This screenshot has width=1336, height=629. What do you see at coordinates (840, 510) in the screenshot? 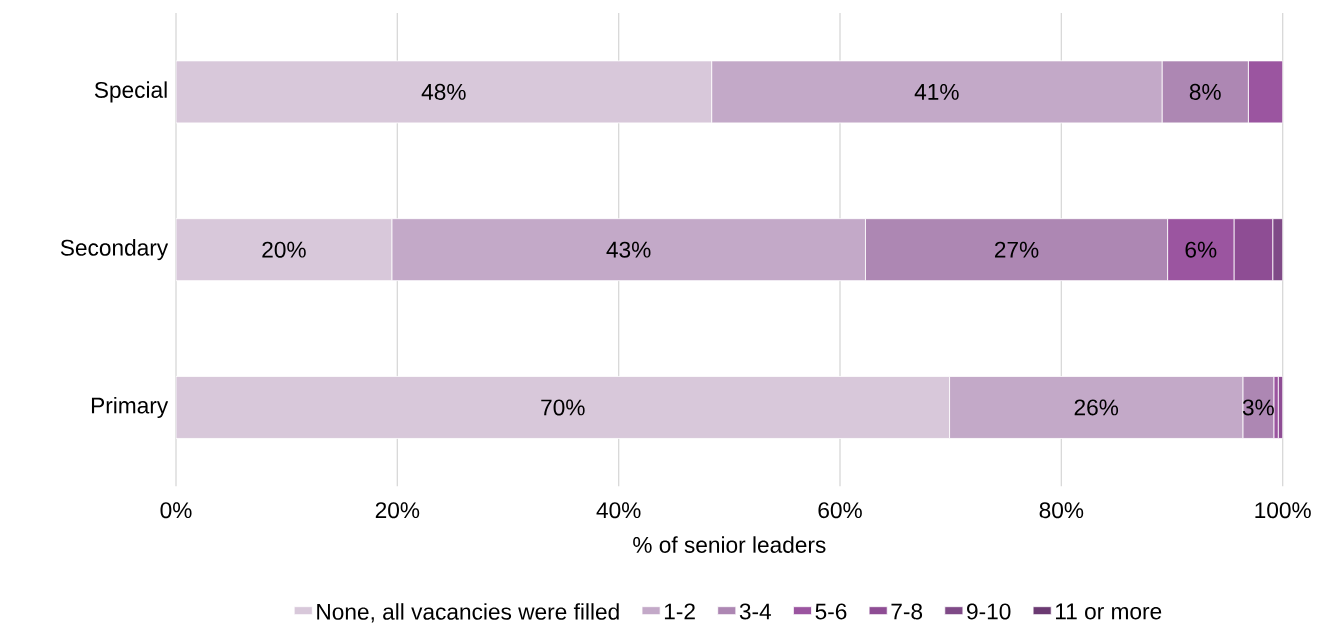
I see `x-tick-label: 60%` at bounding box center [840, 510].